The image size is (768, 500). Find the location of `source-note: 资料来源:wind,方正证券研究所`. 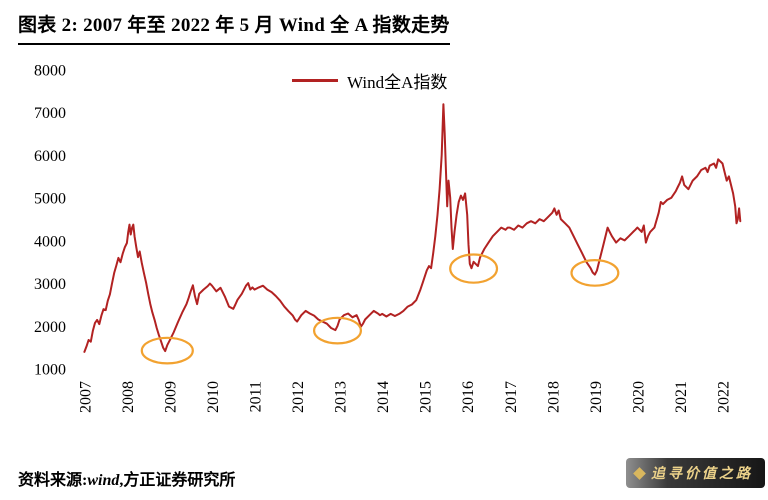

source-note: 资料来源:wind,方正证券研究所 is located at coordinates (126, 478).